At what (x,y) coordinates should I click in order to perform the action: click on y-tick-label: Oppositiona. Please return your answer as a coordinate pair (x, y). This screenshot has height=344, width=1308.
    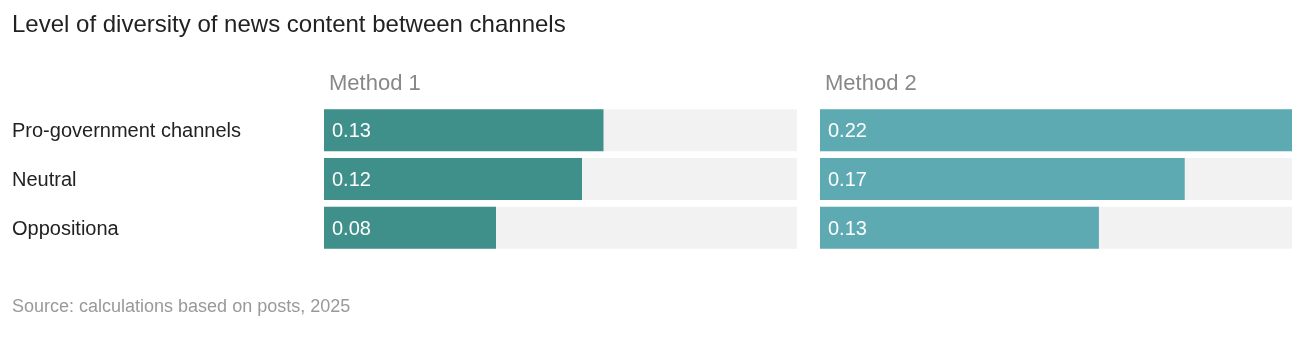
    Looking at the image, I should click on (66, 227).